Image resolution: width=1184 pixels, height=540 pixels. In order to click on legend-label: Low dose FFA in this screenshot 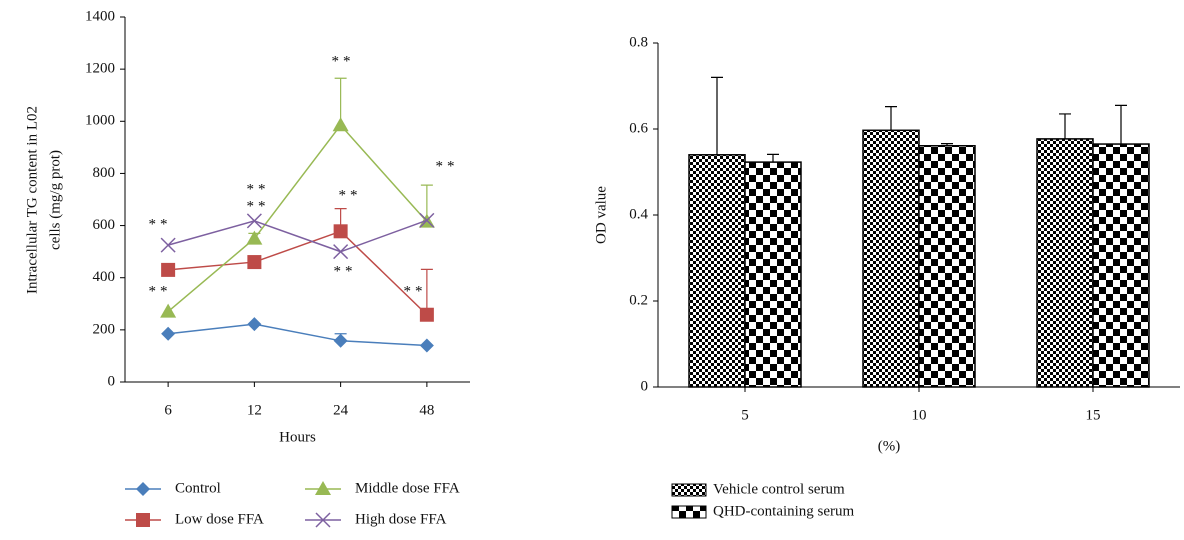, I will do `click(219, 519)`.